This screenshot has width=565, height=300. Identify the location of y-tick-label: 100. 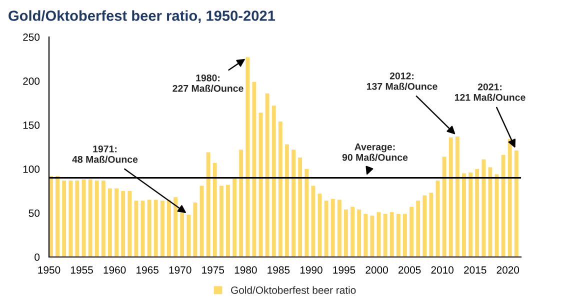
(31, 169).